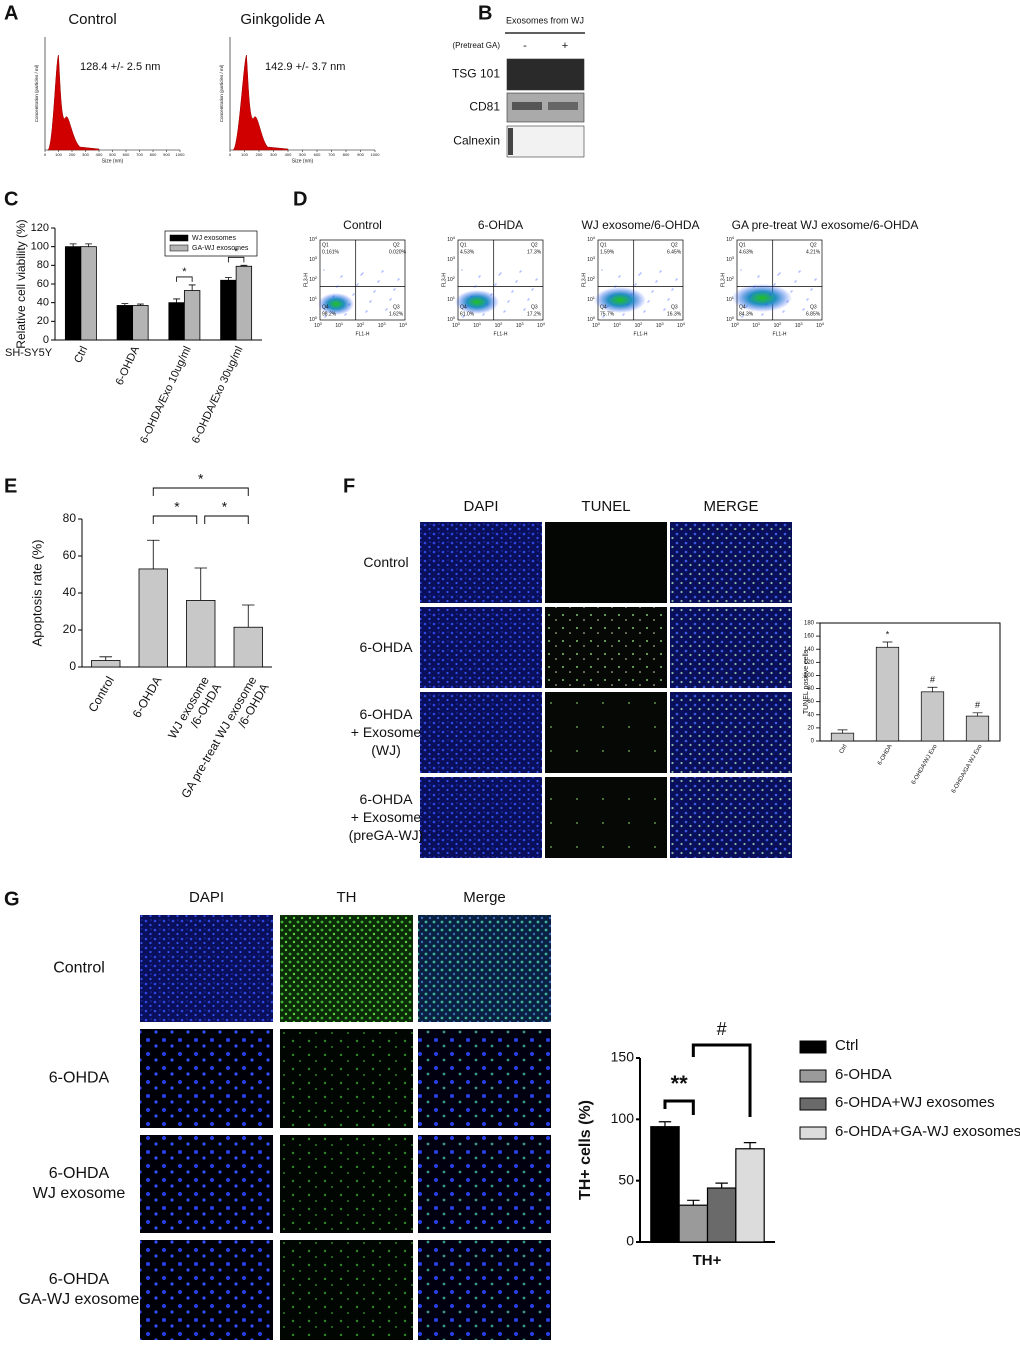 Image resolution: width=1020 pixels, height=1352 pixels. I want to click on y-tick-label: 101, so click(730, 299).